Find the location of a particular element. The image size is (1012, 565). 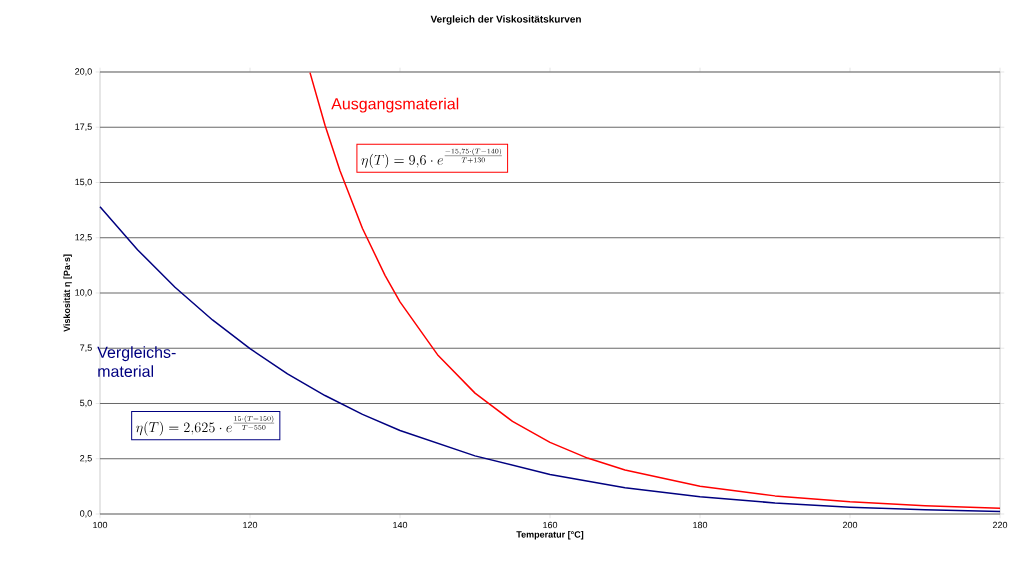

y-tick-label: 2,5 is located at coordinates (86, 459).